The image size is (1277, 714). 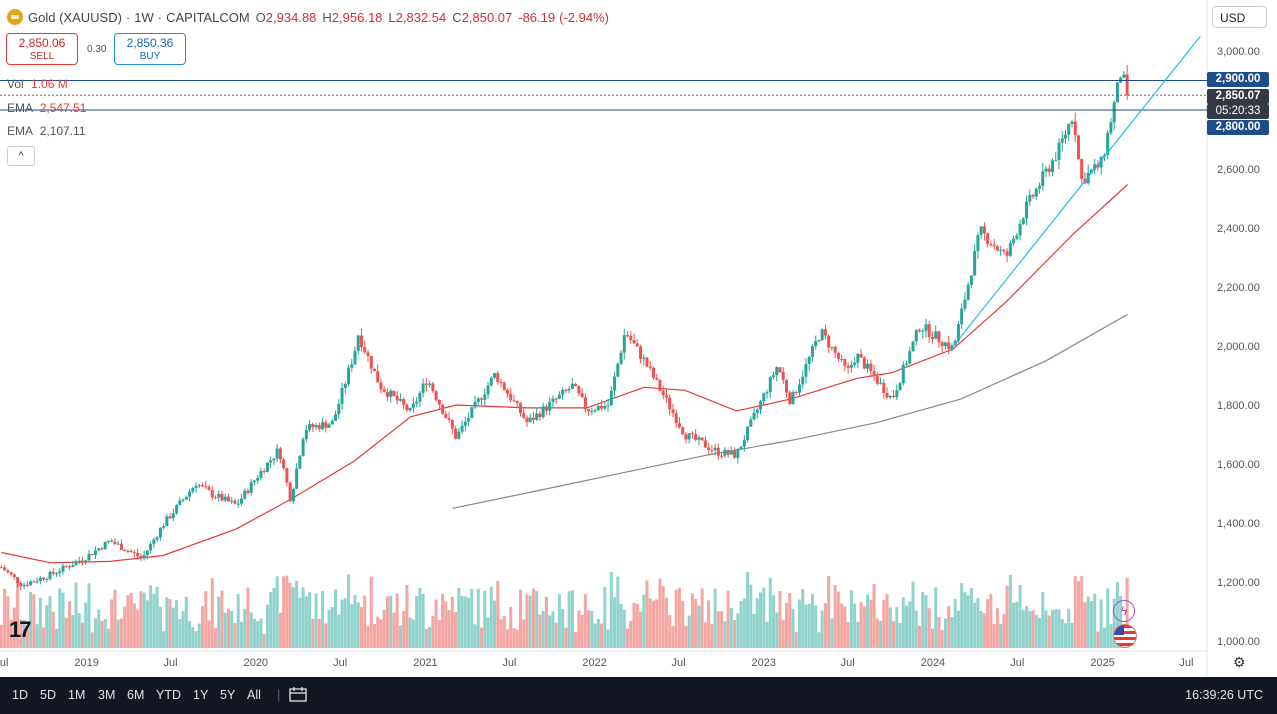 I want to click on timeframe-ytd: YTD, so click(x=168, y=695).